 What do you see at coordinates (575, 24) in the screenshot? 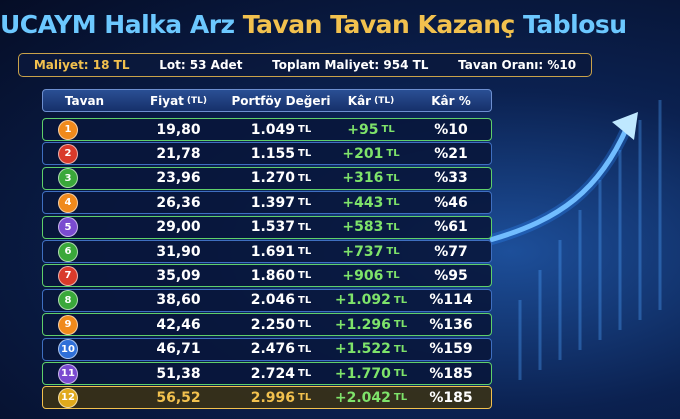
I see `title-part: Tablosu` at bounding box center [575, 24].